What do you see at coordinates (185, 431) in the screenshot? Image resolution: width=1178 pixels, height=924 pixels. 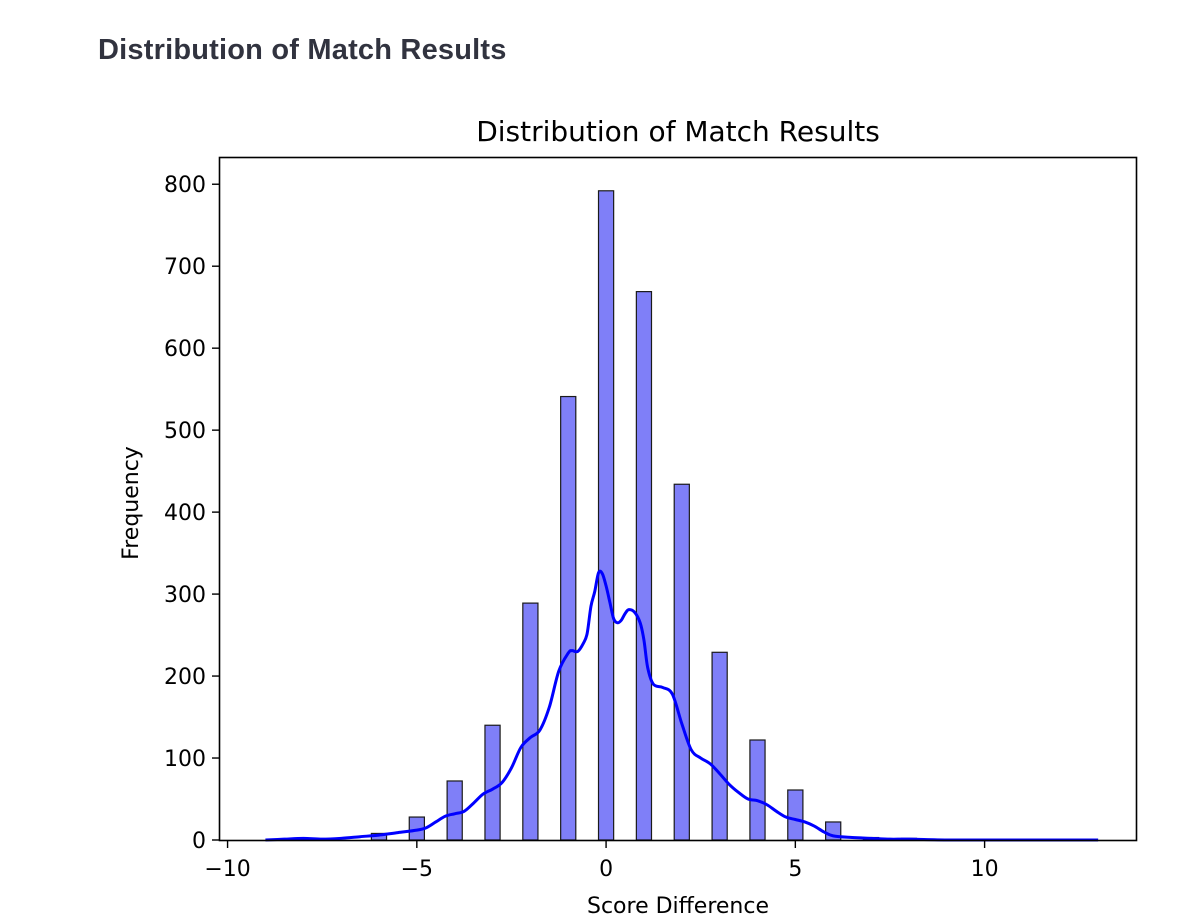 I see `y-tick-label-5: 500` at bounding box center [185, 431].